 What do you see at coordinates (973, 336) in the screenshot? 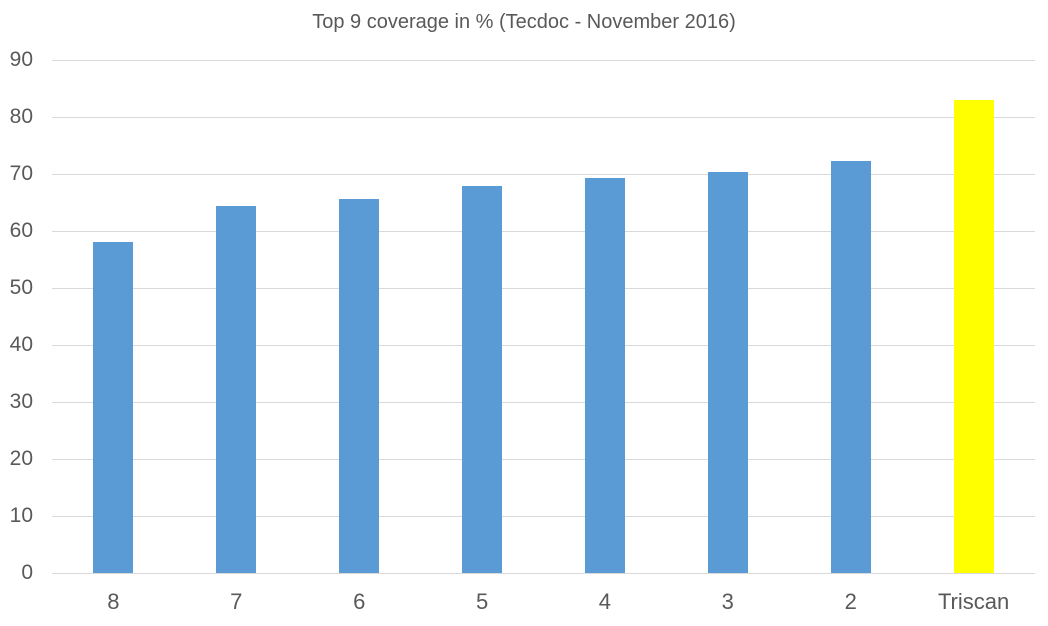
I see `bar-triscan` at bounding box center [973, 336].